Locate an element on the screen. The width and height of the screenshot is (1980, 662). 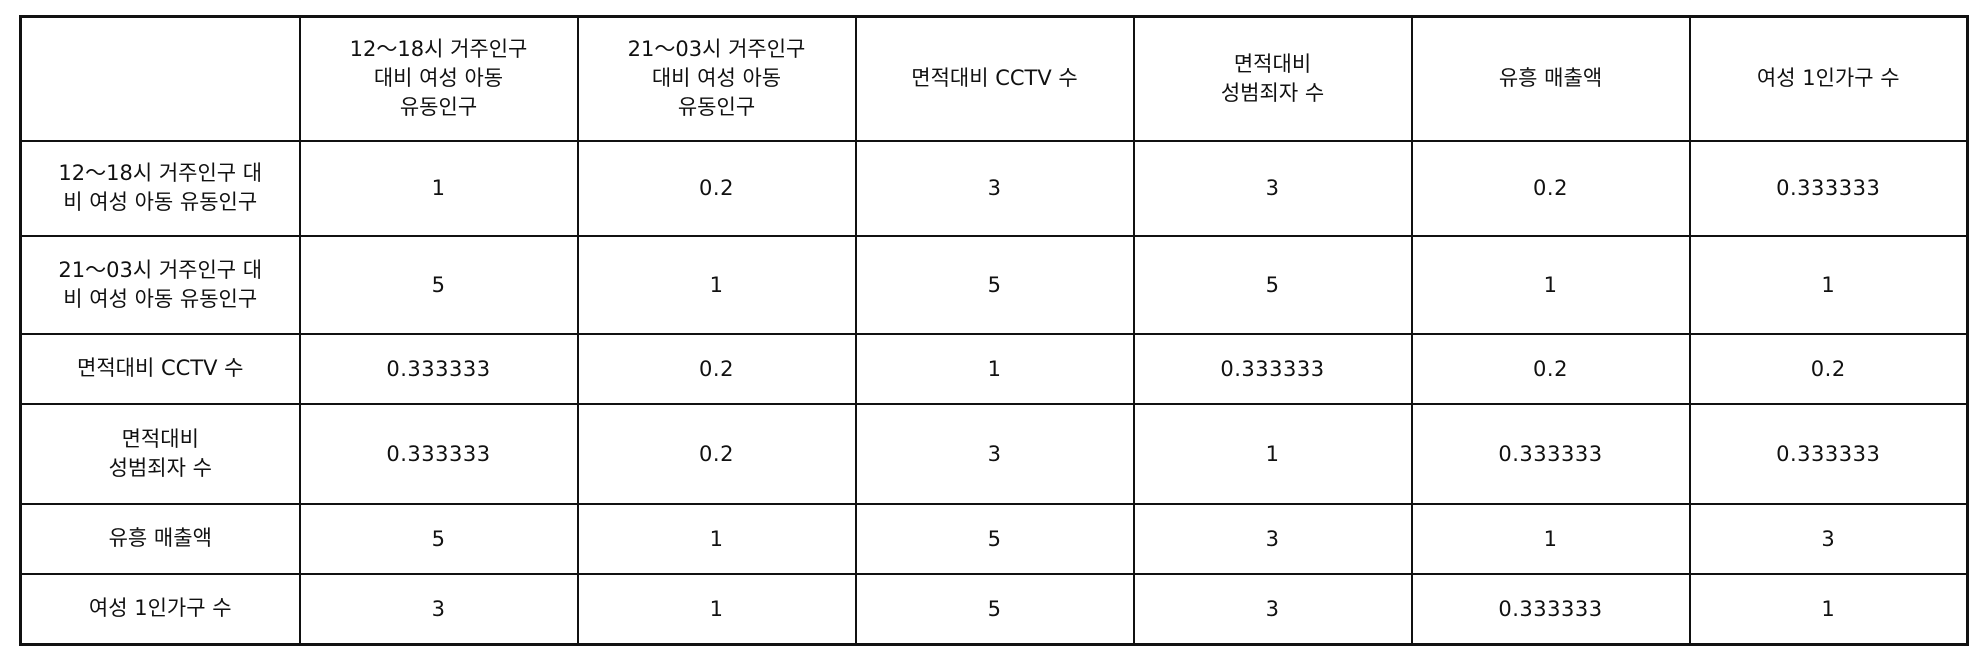
row-header: 여성 1인가구 수 is located at coordinates (160, 609).